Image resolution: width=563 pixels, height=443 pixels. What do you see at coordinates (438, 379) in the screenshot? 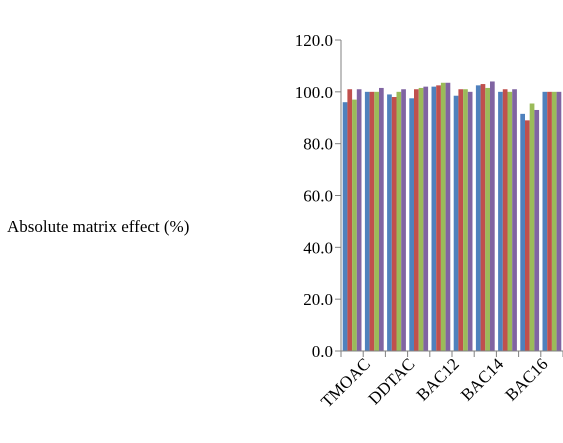
I see `x-tick-label-bac12: BAC12` at bounding box center [438, 379].